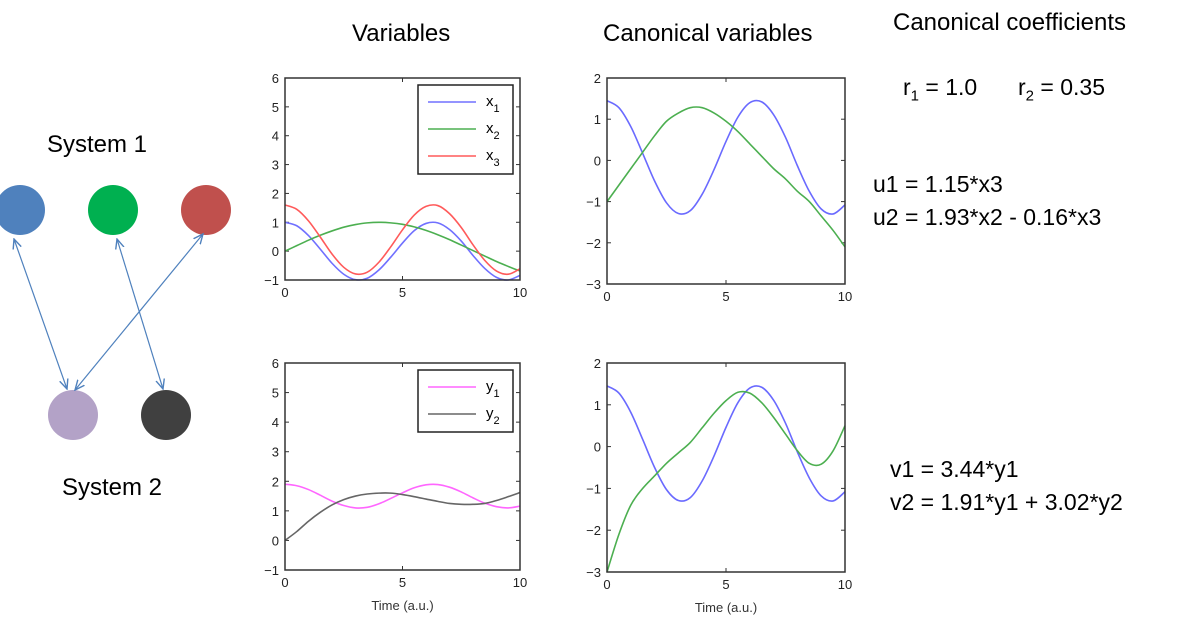 Image resolution: width=1200 pixels, height=630 pixels. Describe the element at coordinates (112, 487) in the screenshot. I see `system2-label: System 2` at that location.